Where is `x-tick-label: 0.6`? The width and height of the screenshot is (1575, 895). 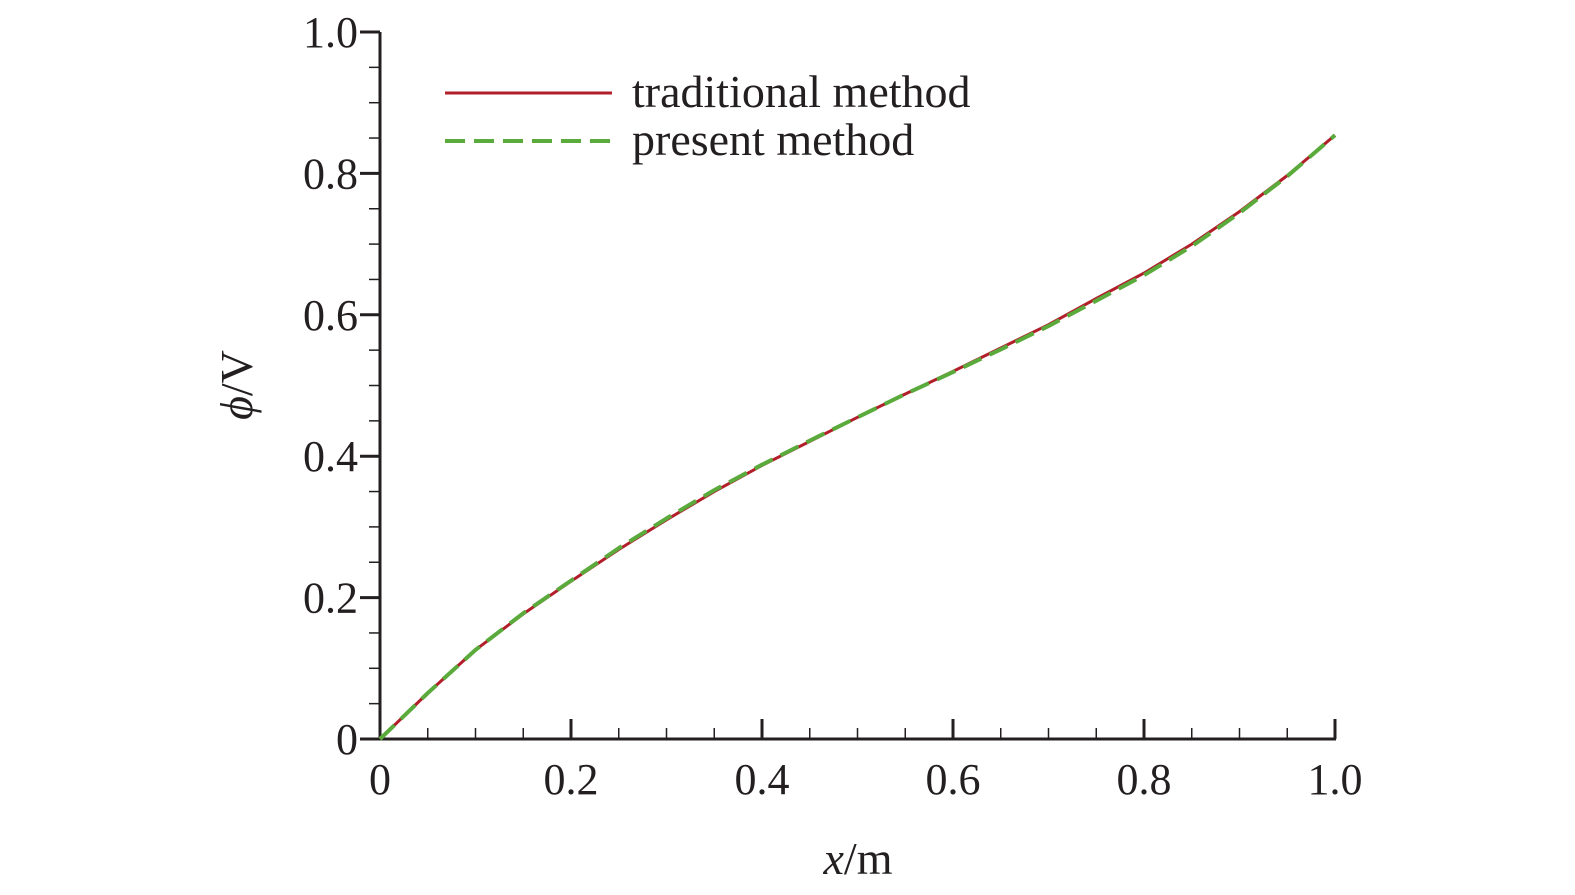
x-tick-label: 0.6 is located at coordinates (953, 779).